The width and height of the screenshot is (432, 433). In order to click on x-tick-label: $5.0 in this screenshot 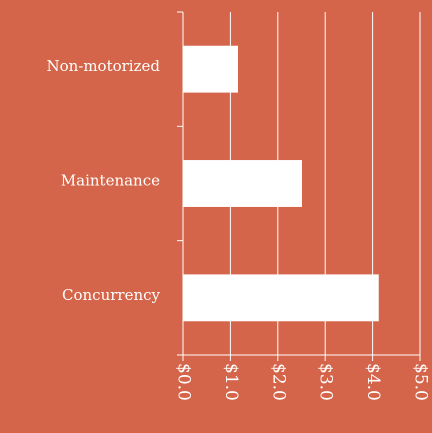, I will do `click(421, 382)`.